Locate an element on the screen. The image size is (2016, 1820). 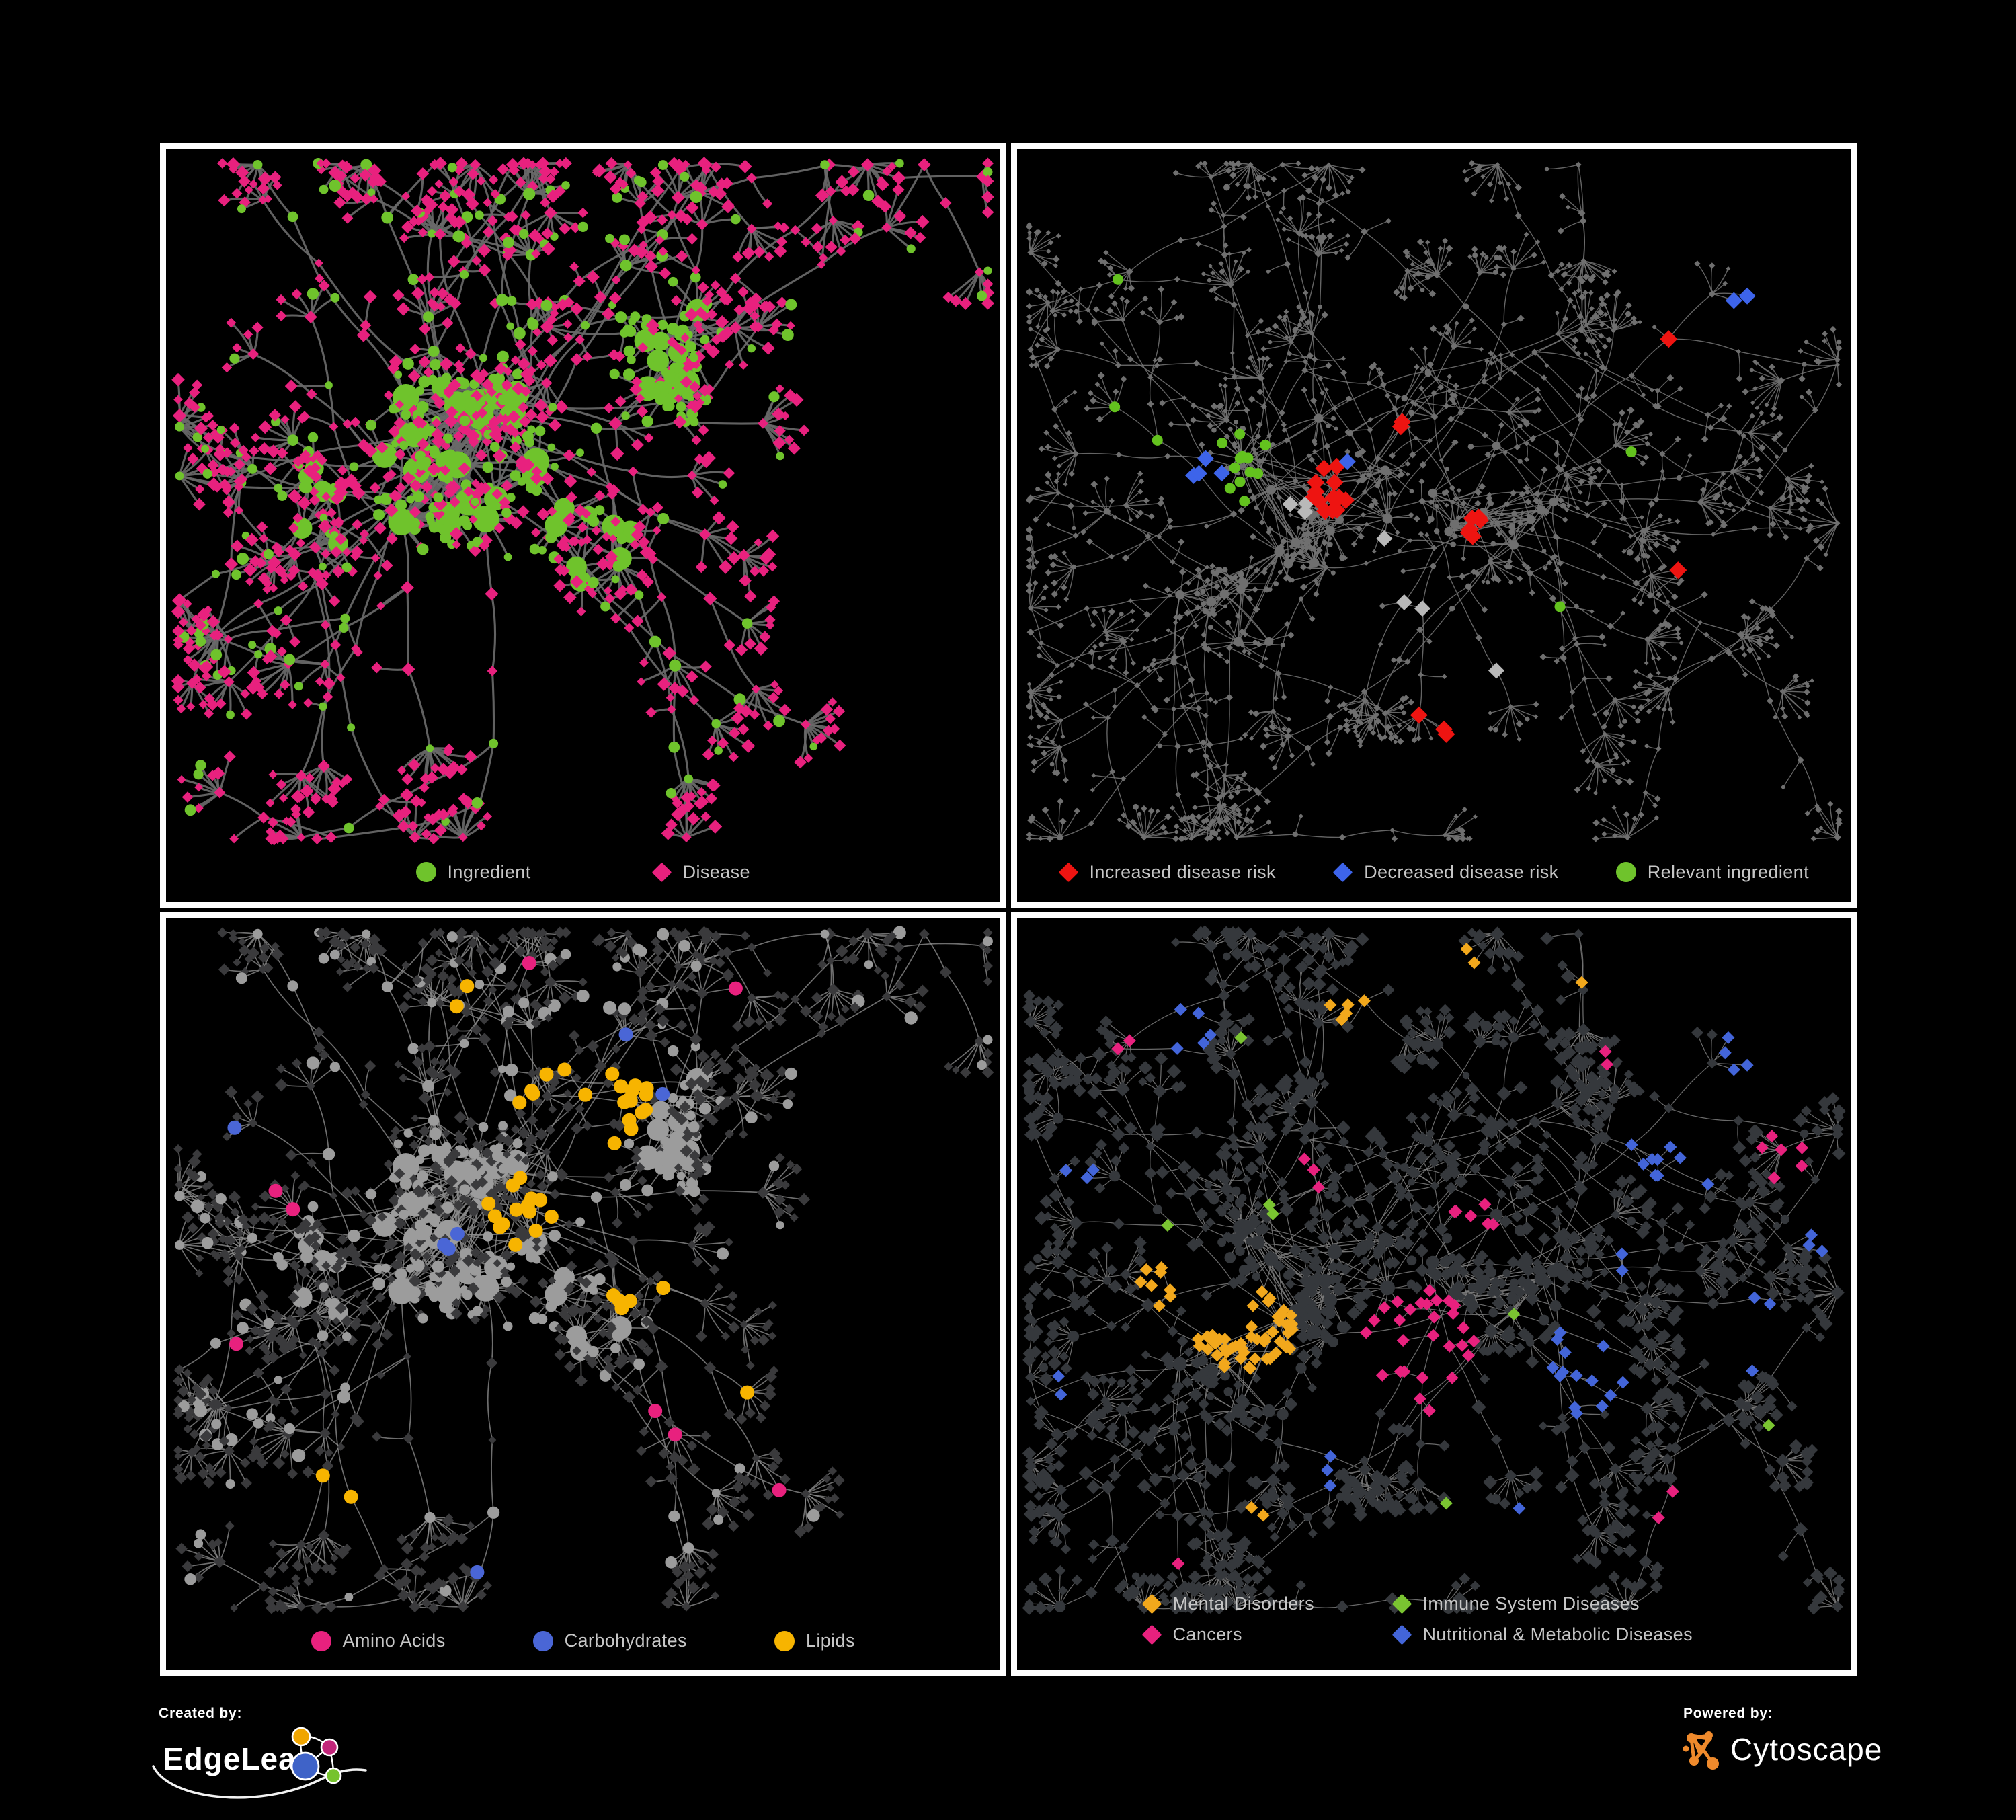
panel3-legend: Amino Acids Carbohydrates Lipids is located at coordinates (583, 1640).